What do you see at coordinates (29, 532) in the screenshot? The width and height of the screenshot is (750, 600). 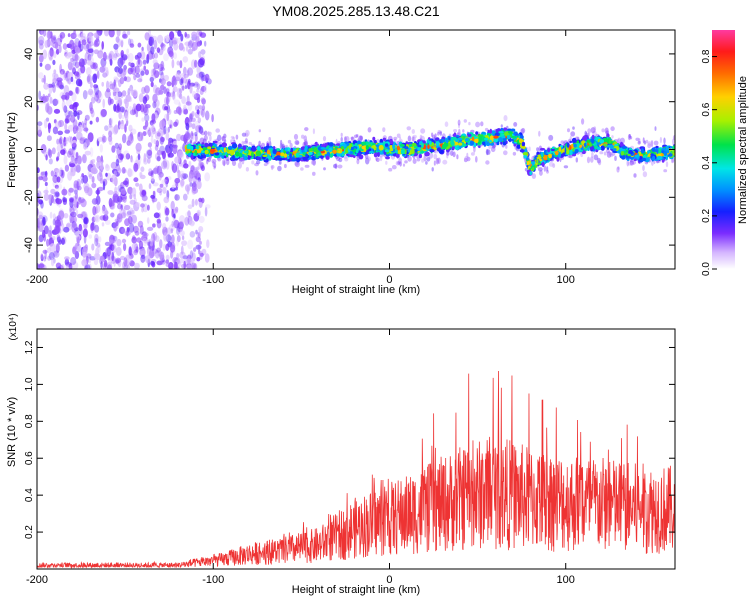 I see `y-tick-label: 0.2` at bounding box center [29, 532].